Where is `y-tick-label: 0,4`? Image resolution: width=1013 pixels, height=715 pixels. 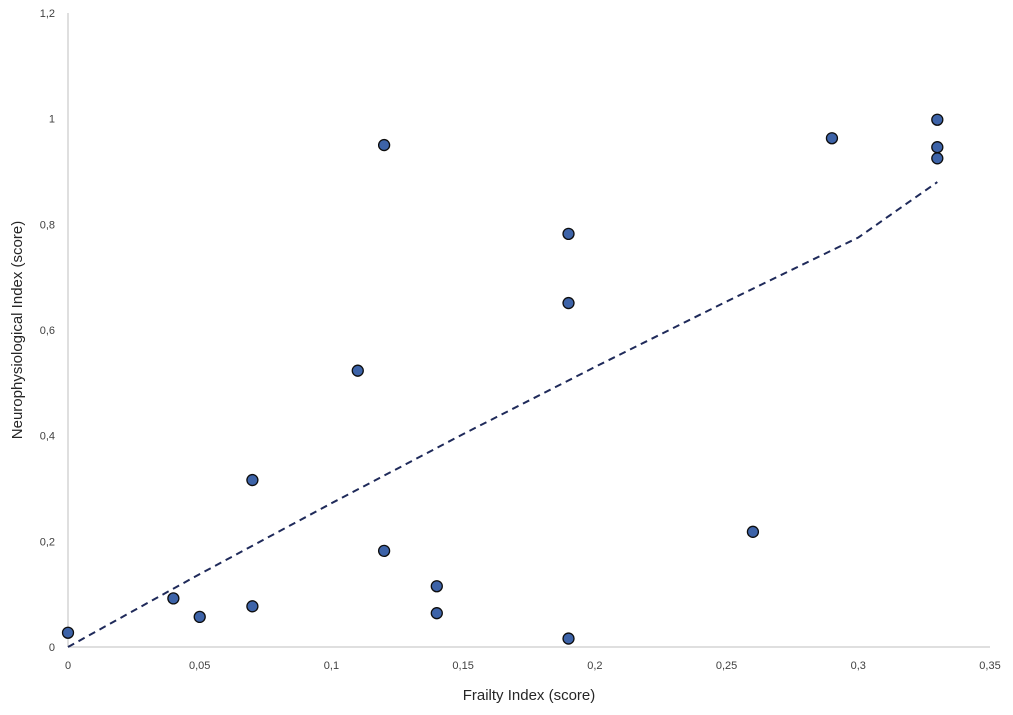 y-tick-label: 0,4 is located at coordinates (47, 437).